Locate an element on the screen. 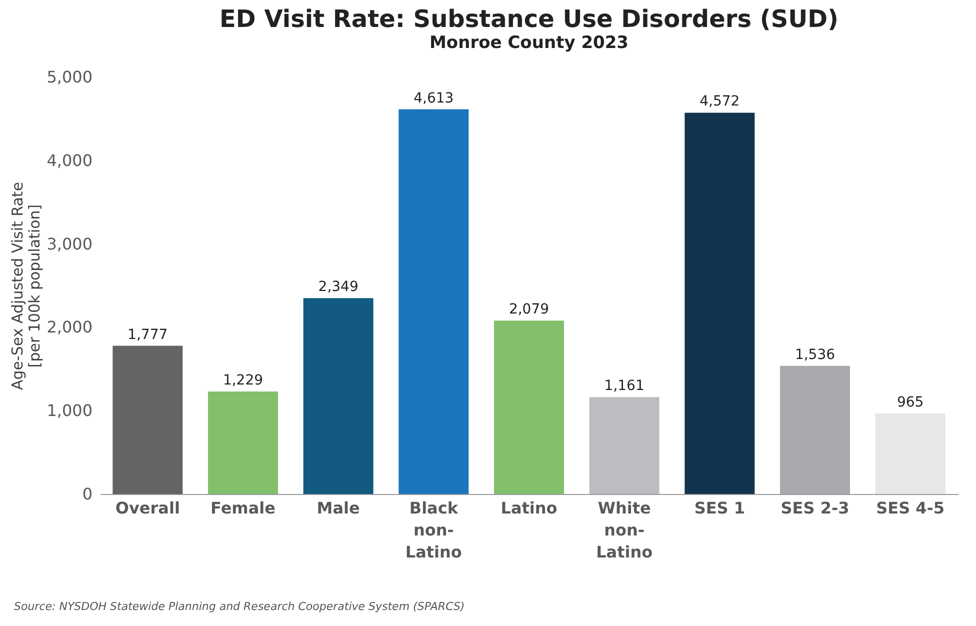 The image size is (976, 626). x-tick-label: Male is located at coordinates (338, 508).